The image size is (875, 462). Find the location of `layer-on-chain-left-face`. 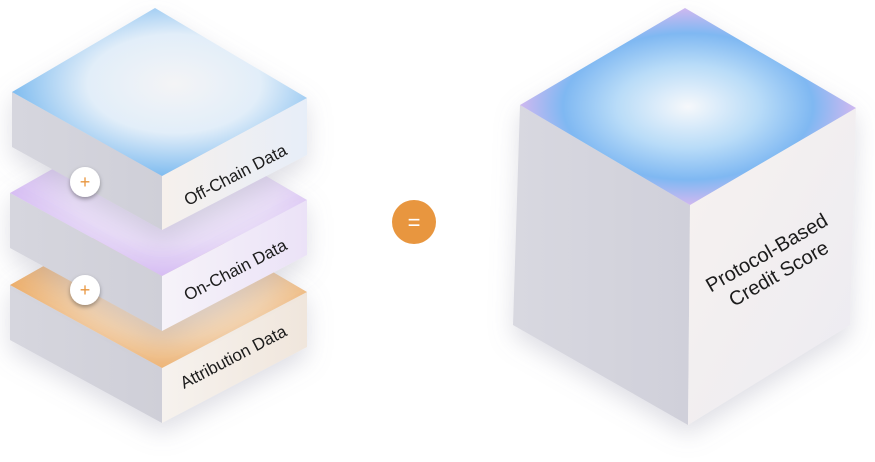

layer-on-chain-left-face is located at coordinates (86, 262).